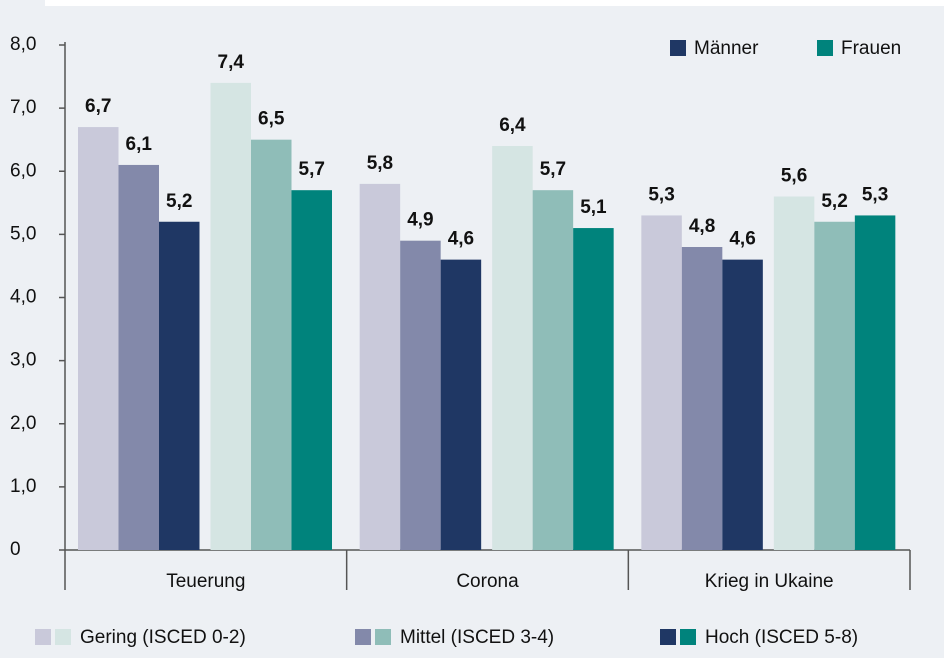 This screenshot has width=944, height=658. Describe the element at coordinates (512, 125) in the screenshot. I see `value-label: 6,4` at that location.